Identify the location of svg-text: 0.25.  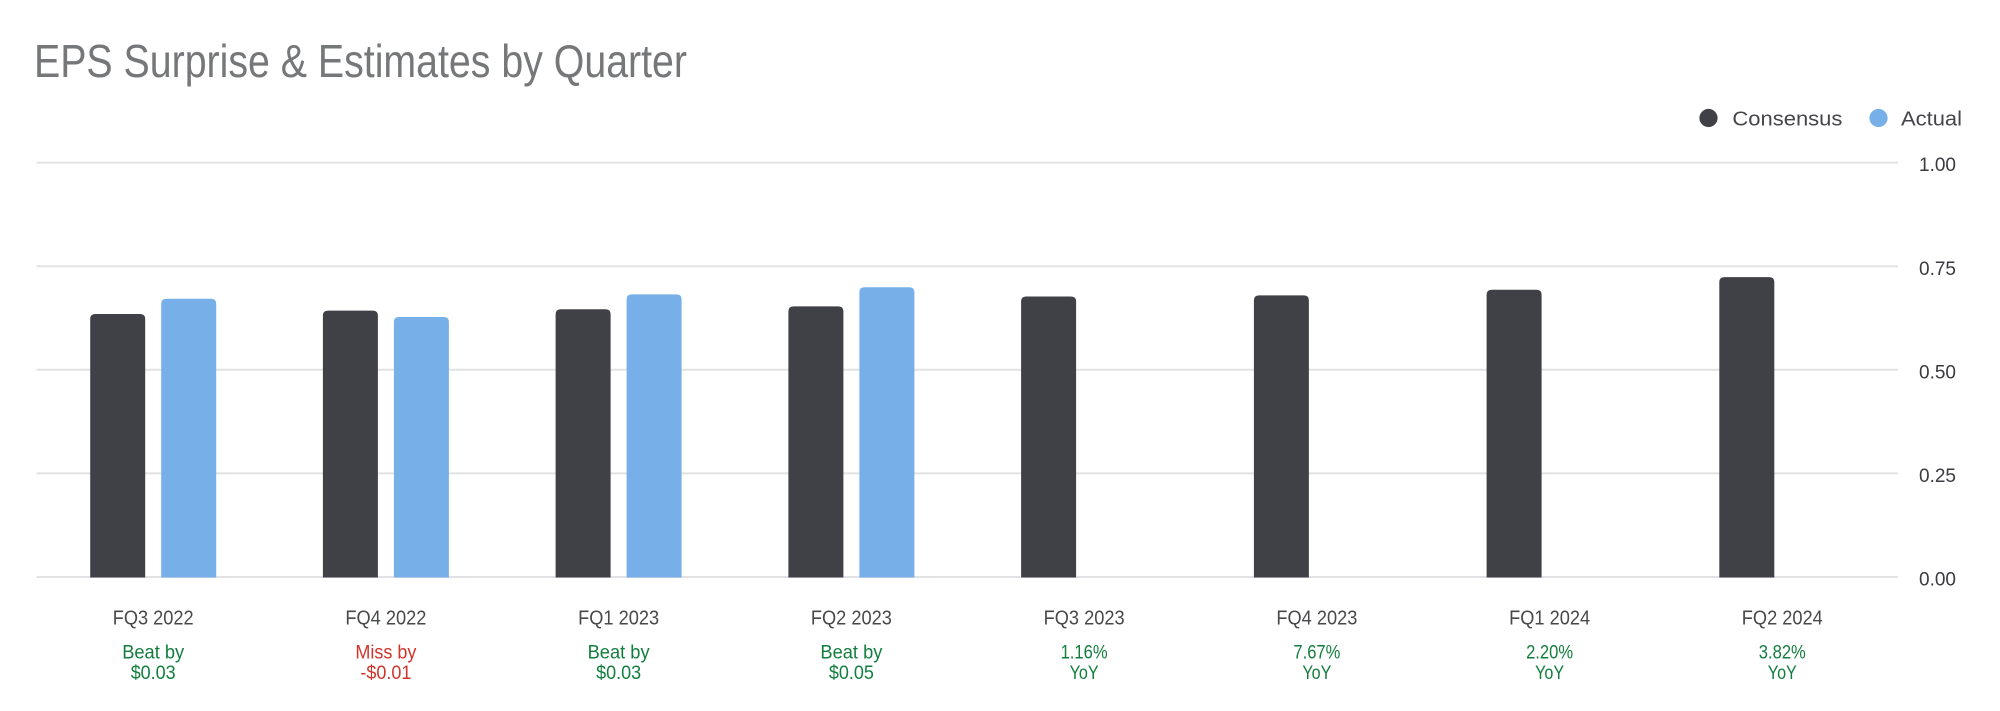
(1937, 476).